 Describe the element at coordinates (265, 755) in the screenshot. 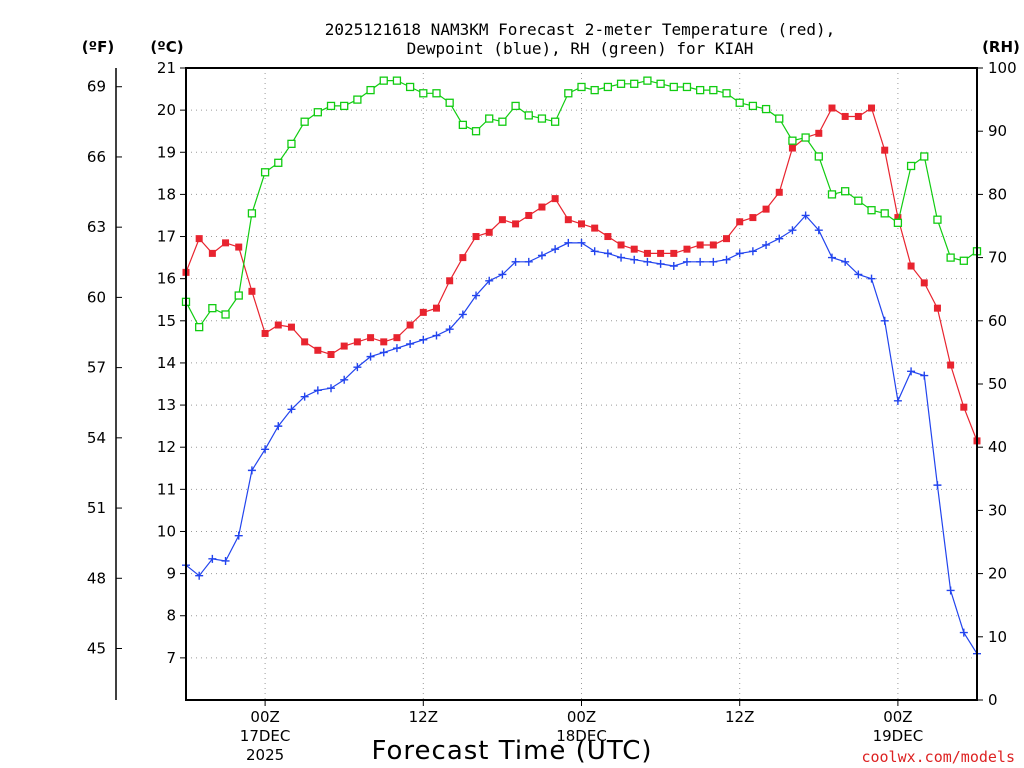

I see `time-tick-year: 2025` at that location.